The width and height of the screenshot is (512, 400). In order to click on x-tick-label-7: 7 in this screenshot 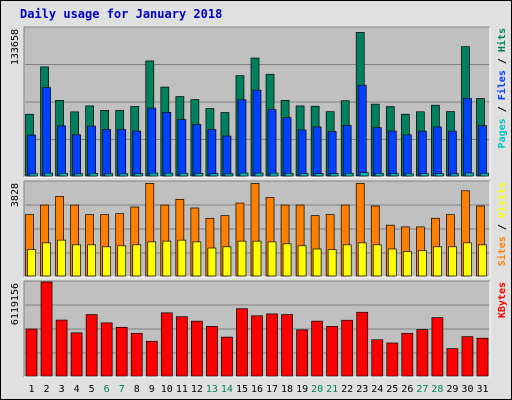, I will do `click(122, 389)`.